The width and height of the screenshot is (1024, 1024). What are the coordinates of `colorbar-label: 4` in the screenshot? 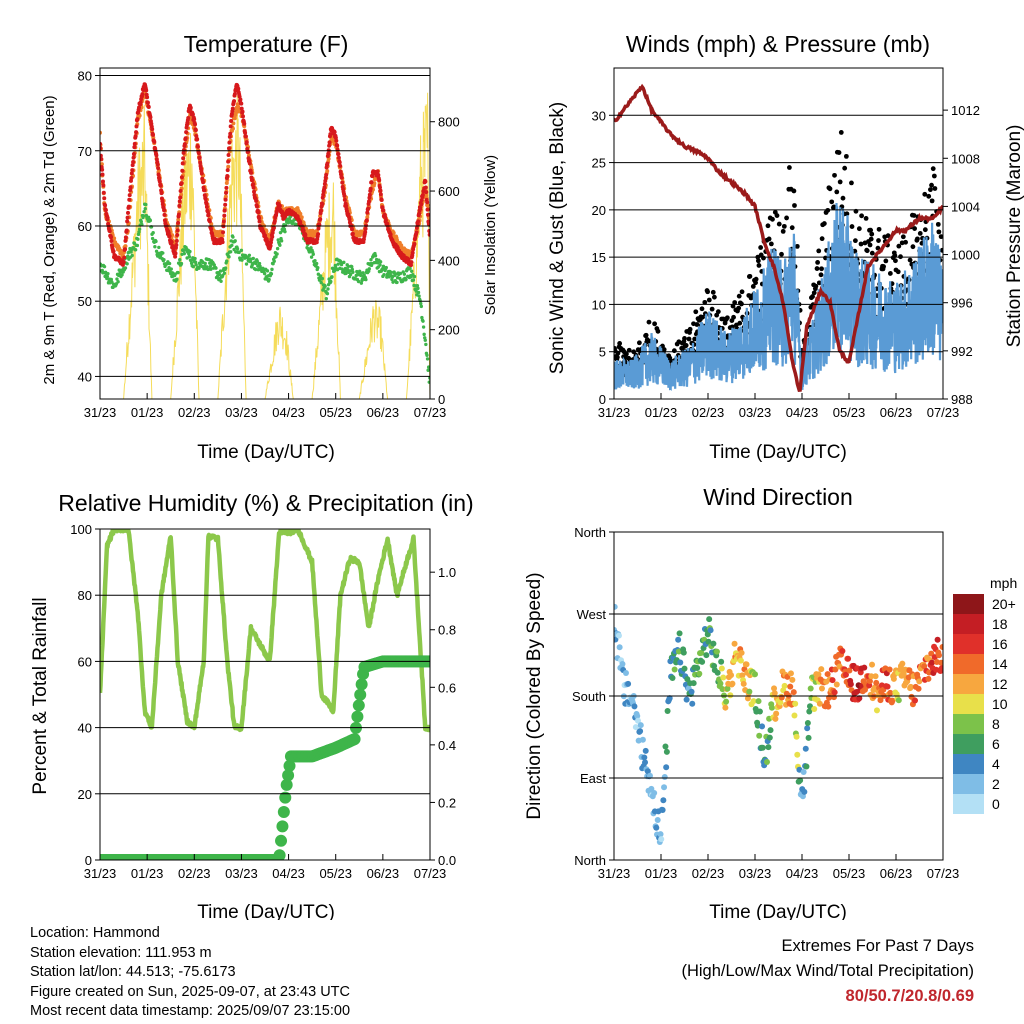 It's located at (996, 764).